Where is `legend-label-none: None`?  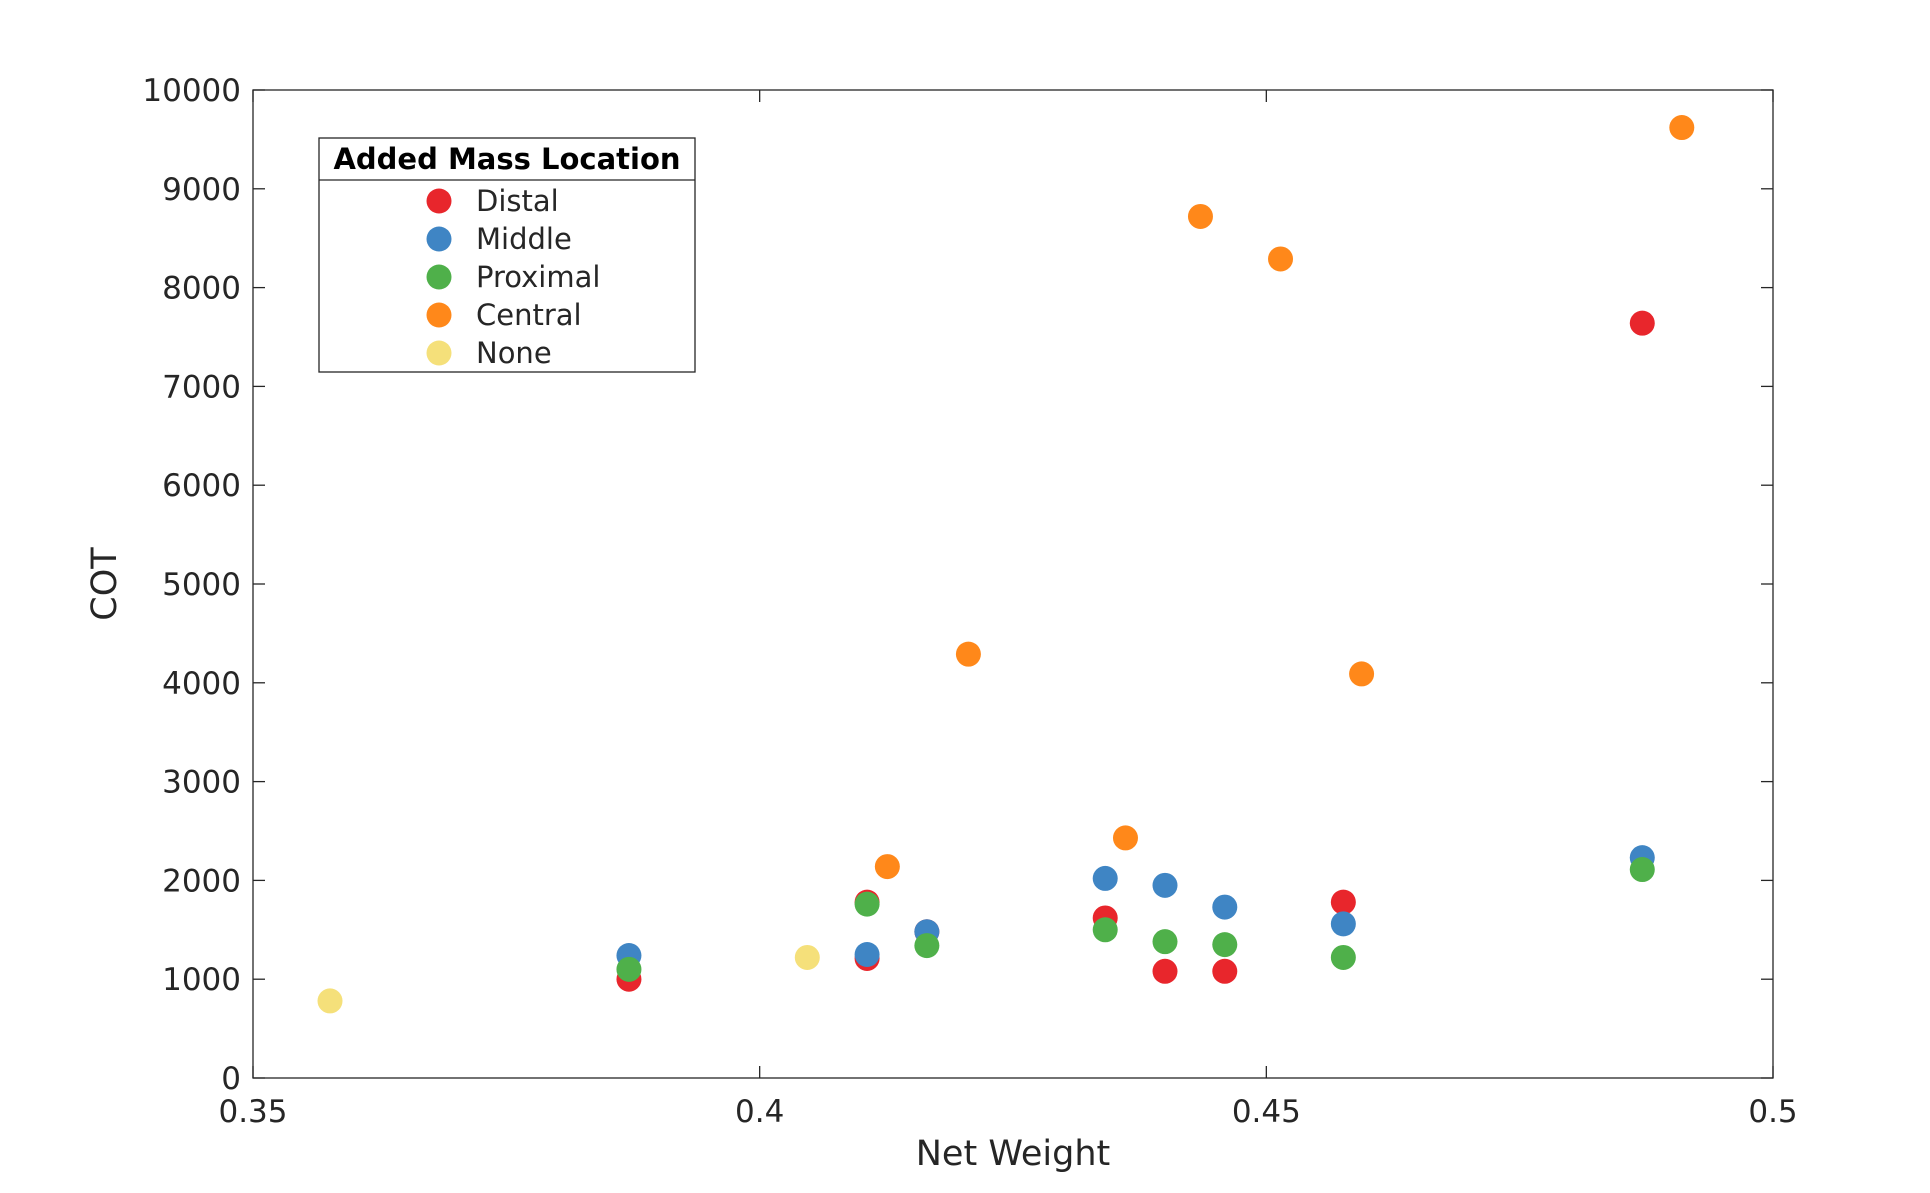
legend-label-none: None is located at coordinates (514, 353).